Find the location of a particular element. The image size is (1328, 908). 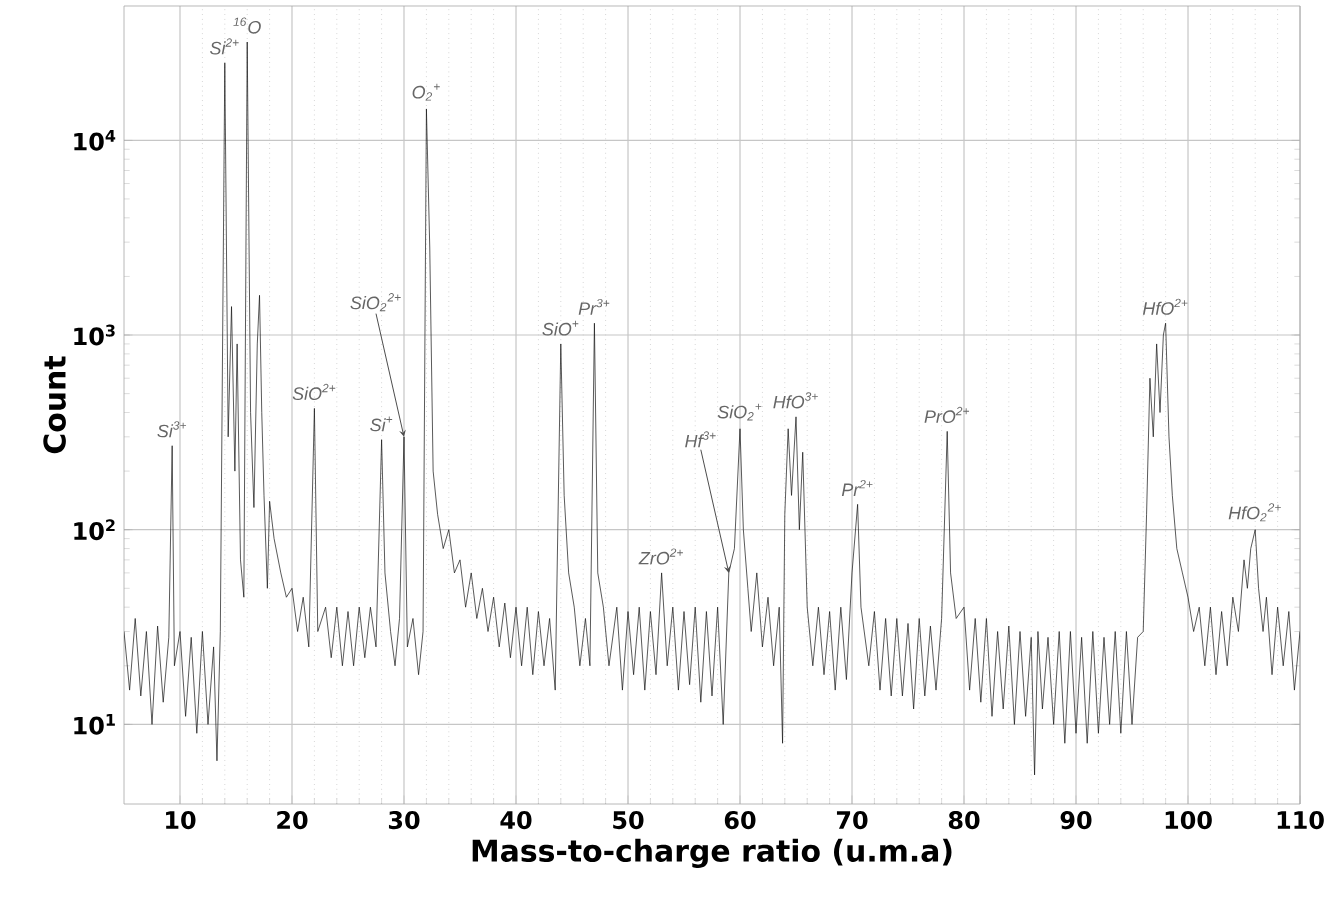

x-tick-label: 60 is located at coordinates (740, 820).